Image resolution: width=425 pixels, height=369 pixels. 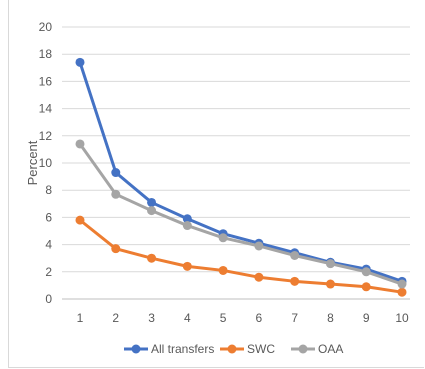 I want to click on legend-item-oaa: OAA, so click(x=317, y=349).